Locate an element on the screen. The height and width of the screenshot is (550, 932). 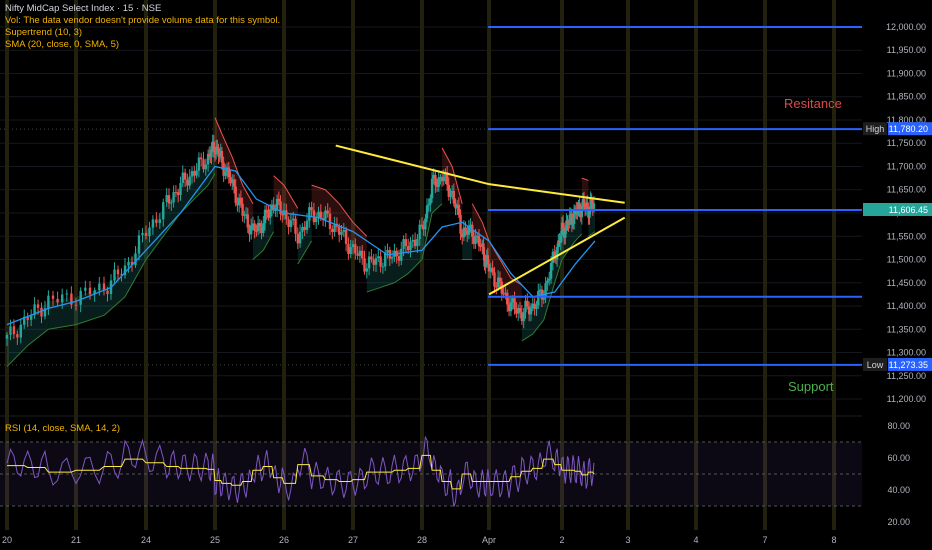
price-tag: 11,606.45 is located at coordinates (897, 209).